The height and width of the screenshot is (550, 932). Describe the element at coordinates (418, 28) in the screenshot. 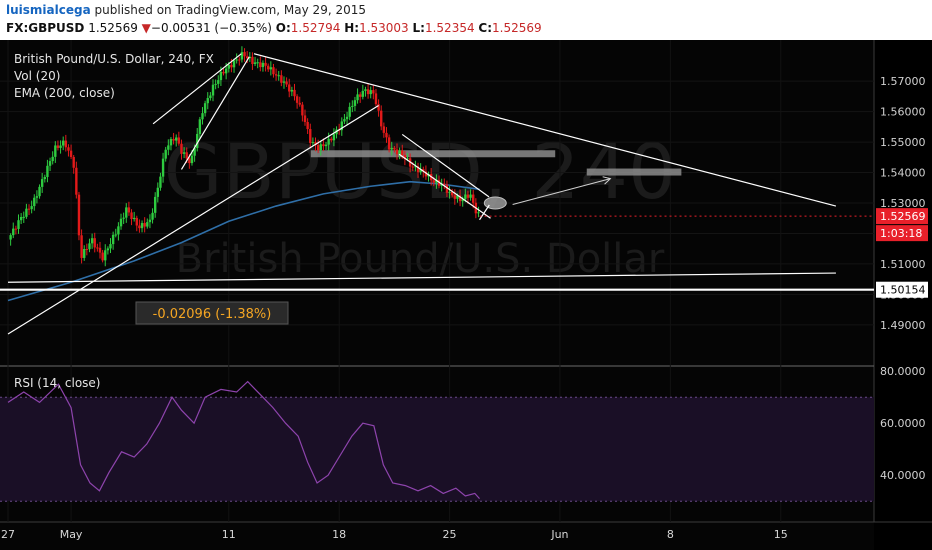

I see `low-label: L:` at that location.